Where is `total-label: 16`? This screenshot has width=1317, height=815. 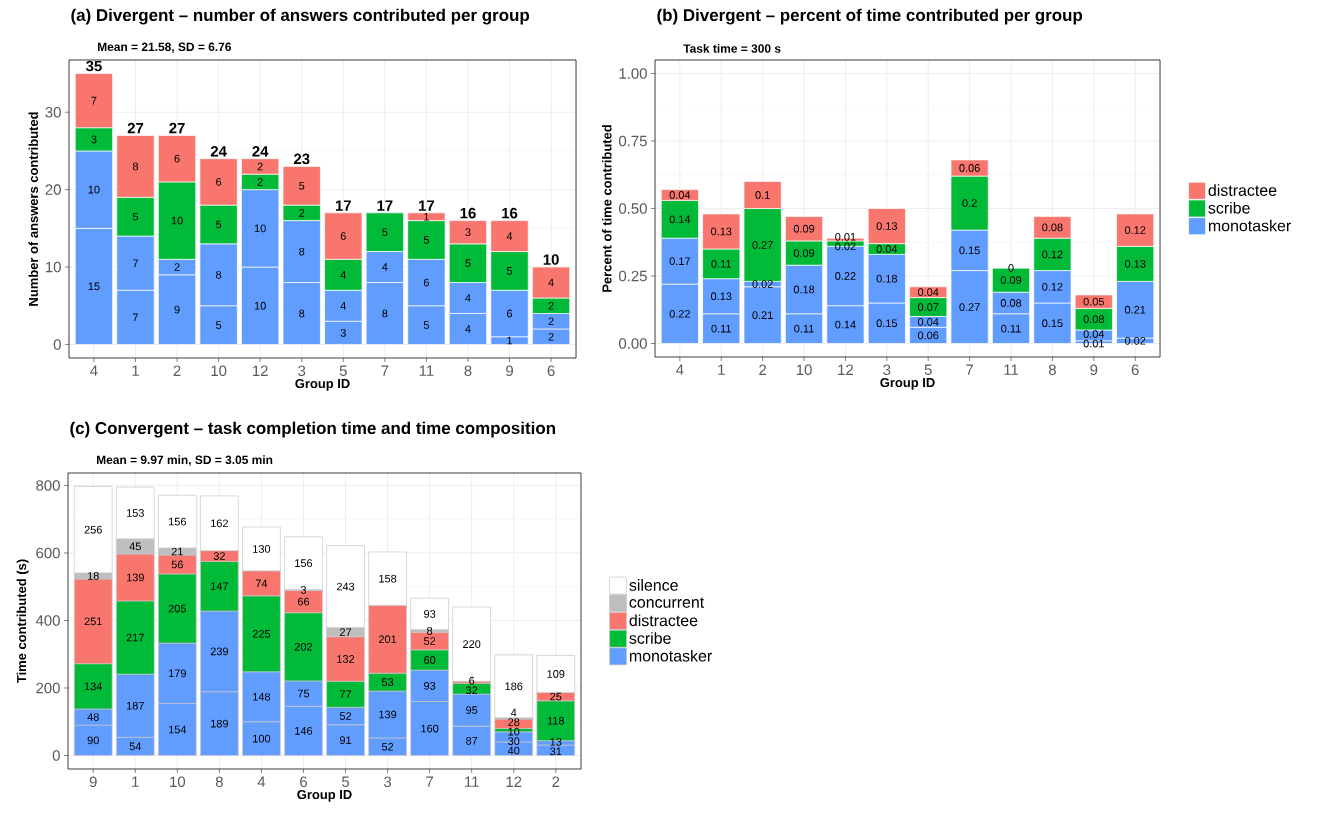 total-label: 16 is located at coordinates (468, 213).